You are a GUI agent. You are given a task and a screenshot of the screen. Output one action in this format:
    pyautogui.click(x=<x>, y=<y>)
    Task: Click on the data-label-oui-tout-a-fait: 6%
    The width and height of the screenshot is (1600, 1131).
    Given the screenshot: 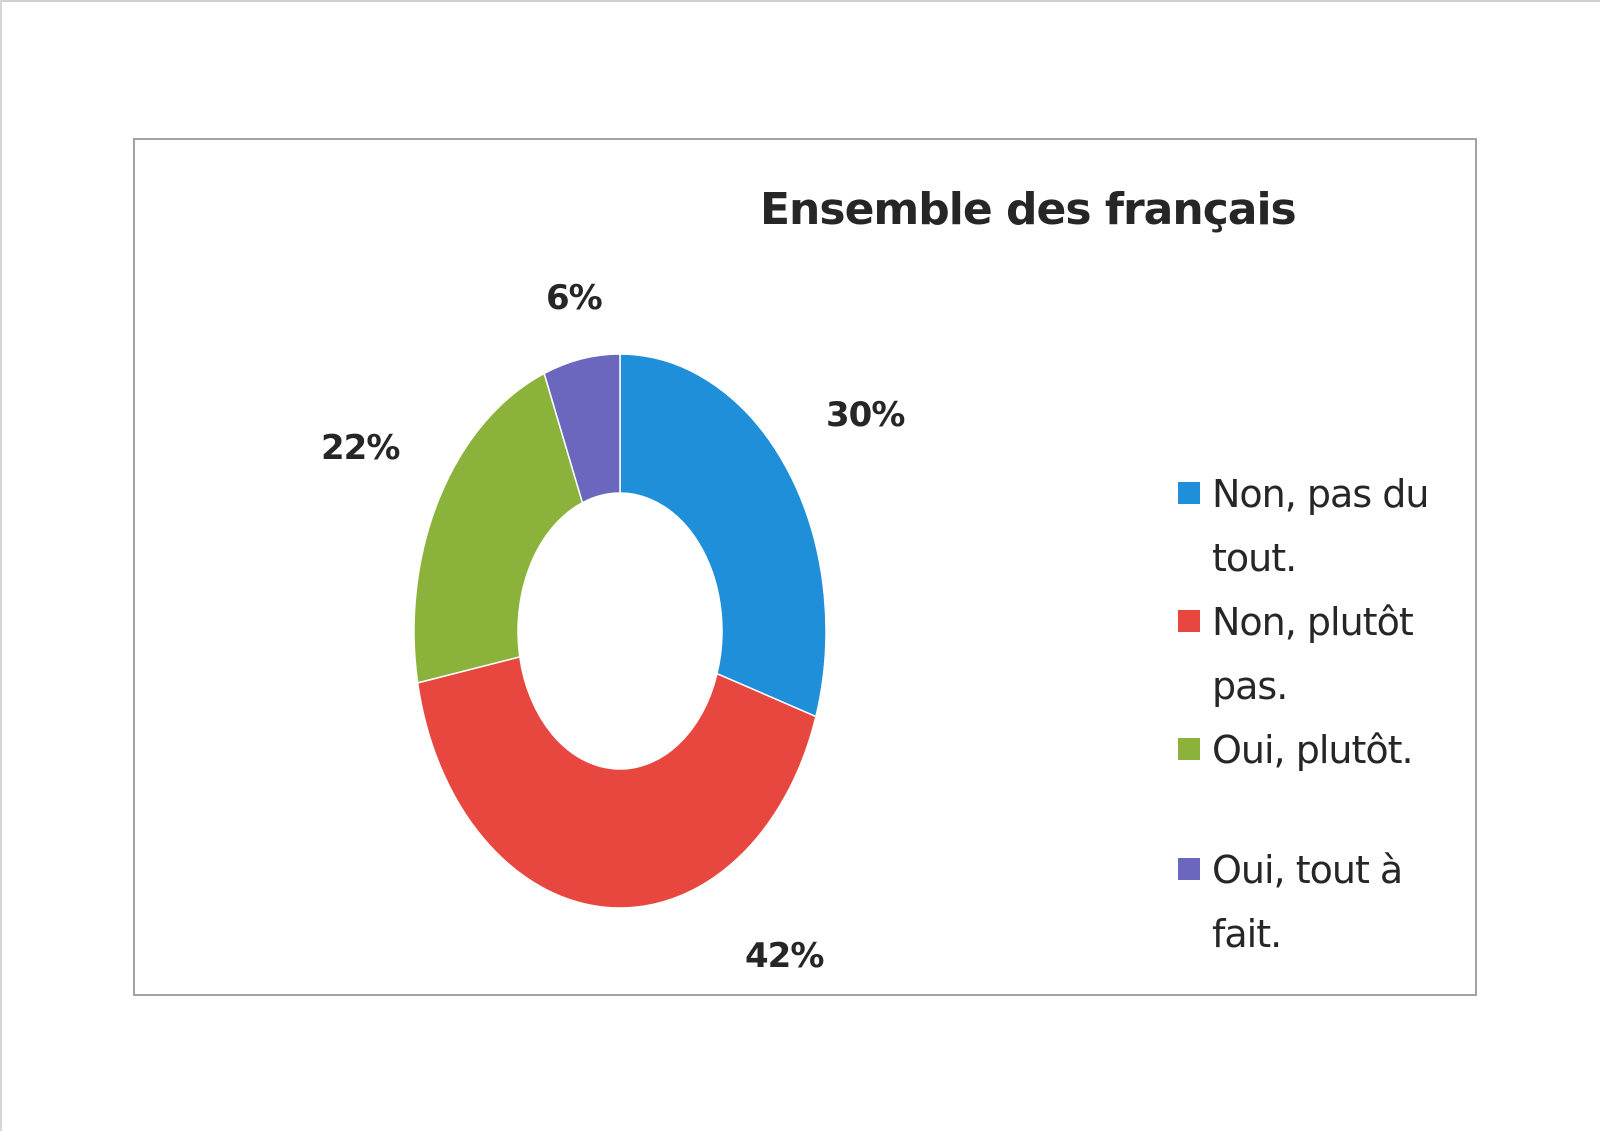 What is the action you would take?
    pyautogui.click(x=574, y=298)
    